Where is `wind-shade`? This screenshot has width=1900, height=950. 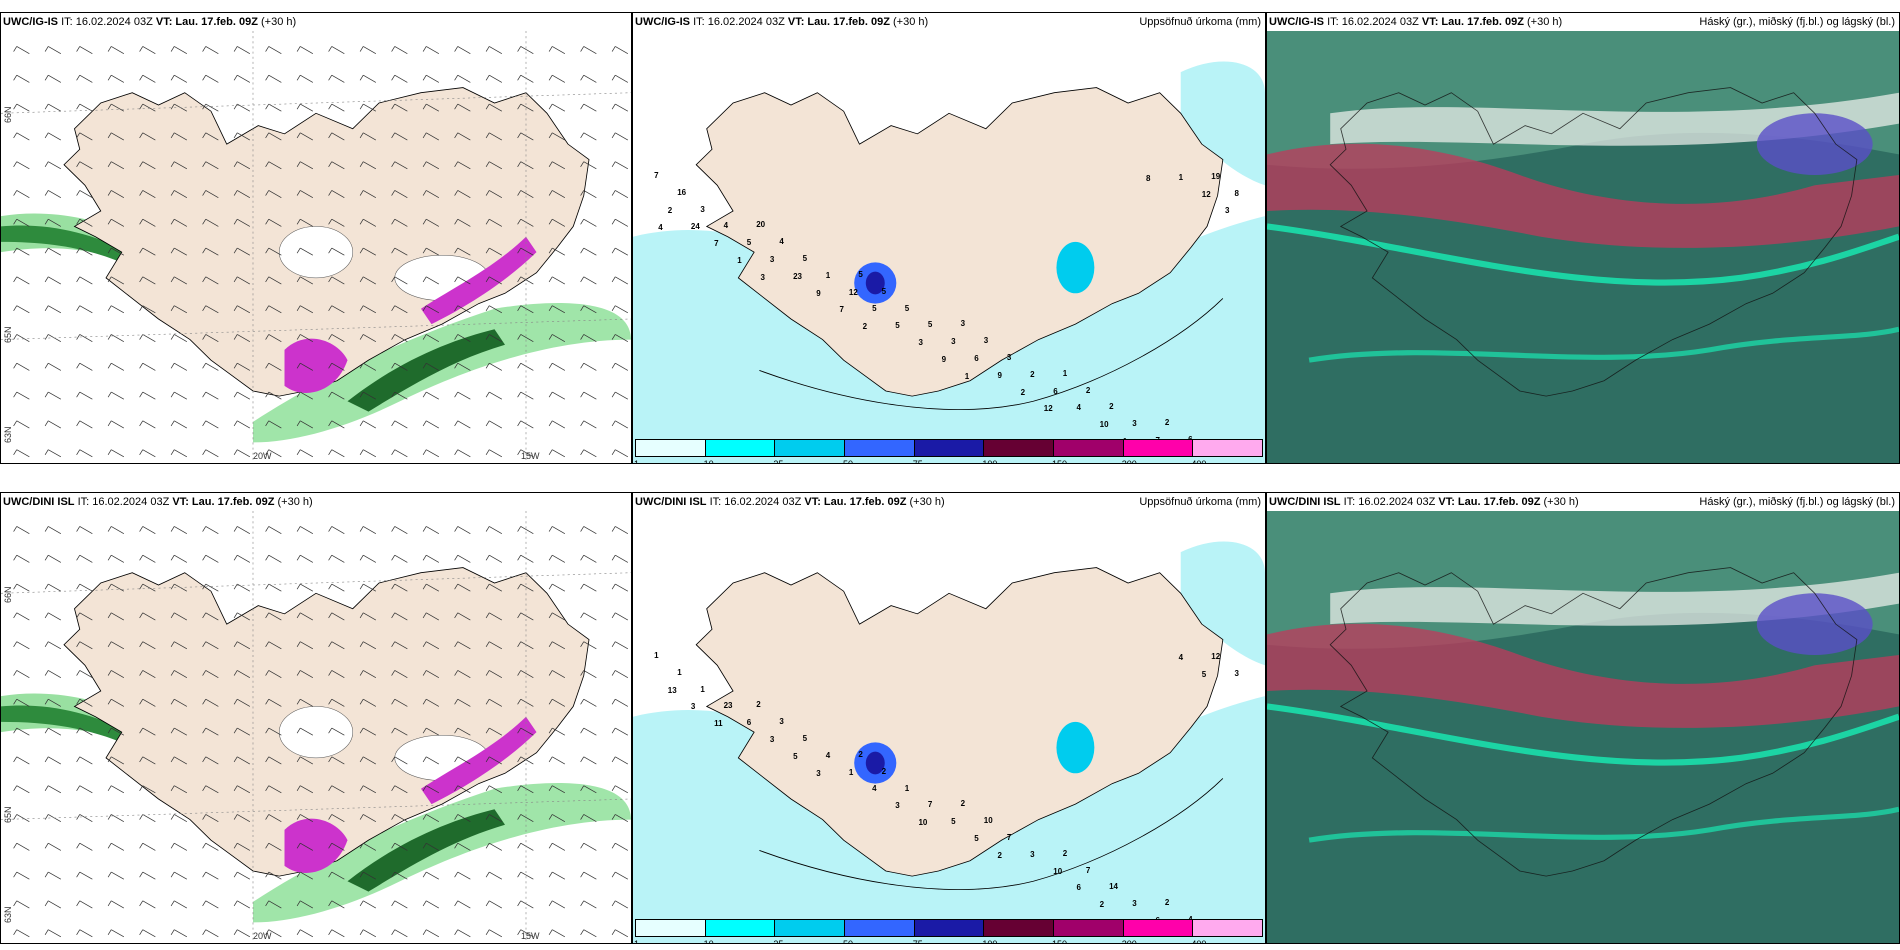 wind-shade is located at coordinates (426, 850).